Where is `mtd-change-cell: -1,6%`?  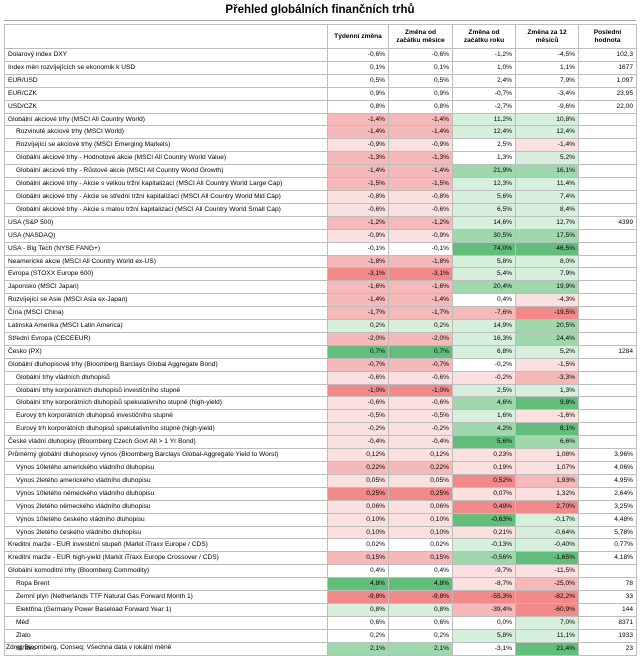 mtd-change-cell: -1,6% is located at coordinates (420, 287).